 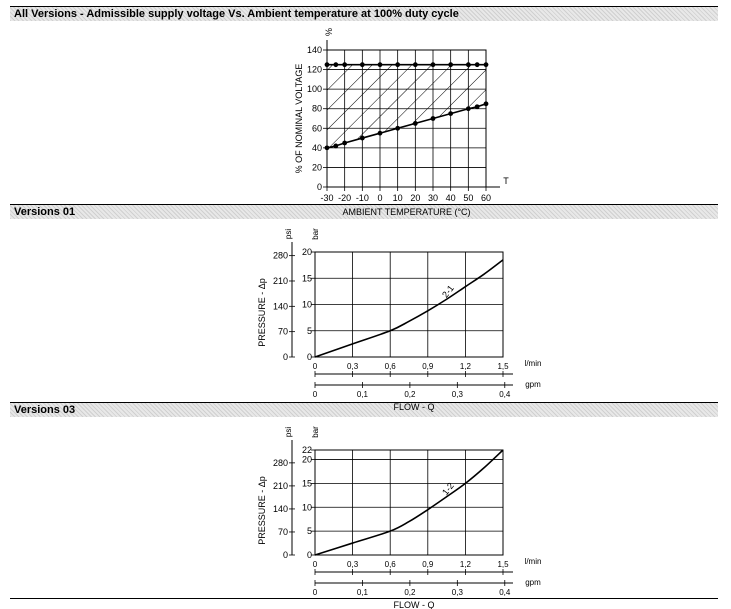 What do you see at coordinates (314, 89) in the screenshot?
I see `y-tick-label: 100` at bounding box center [314, 89].